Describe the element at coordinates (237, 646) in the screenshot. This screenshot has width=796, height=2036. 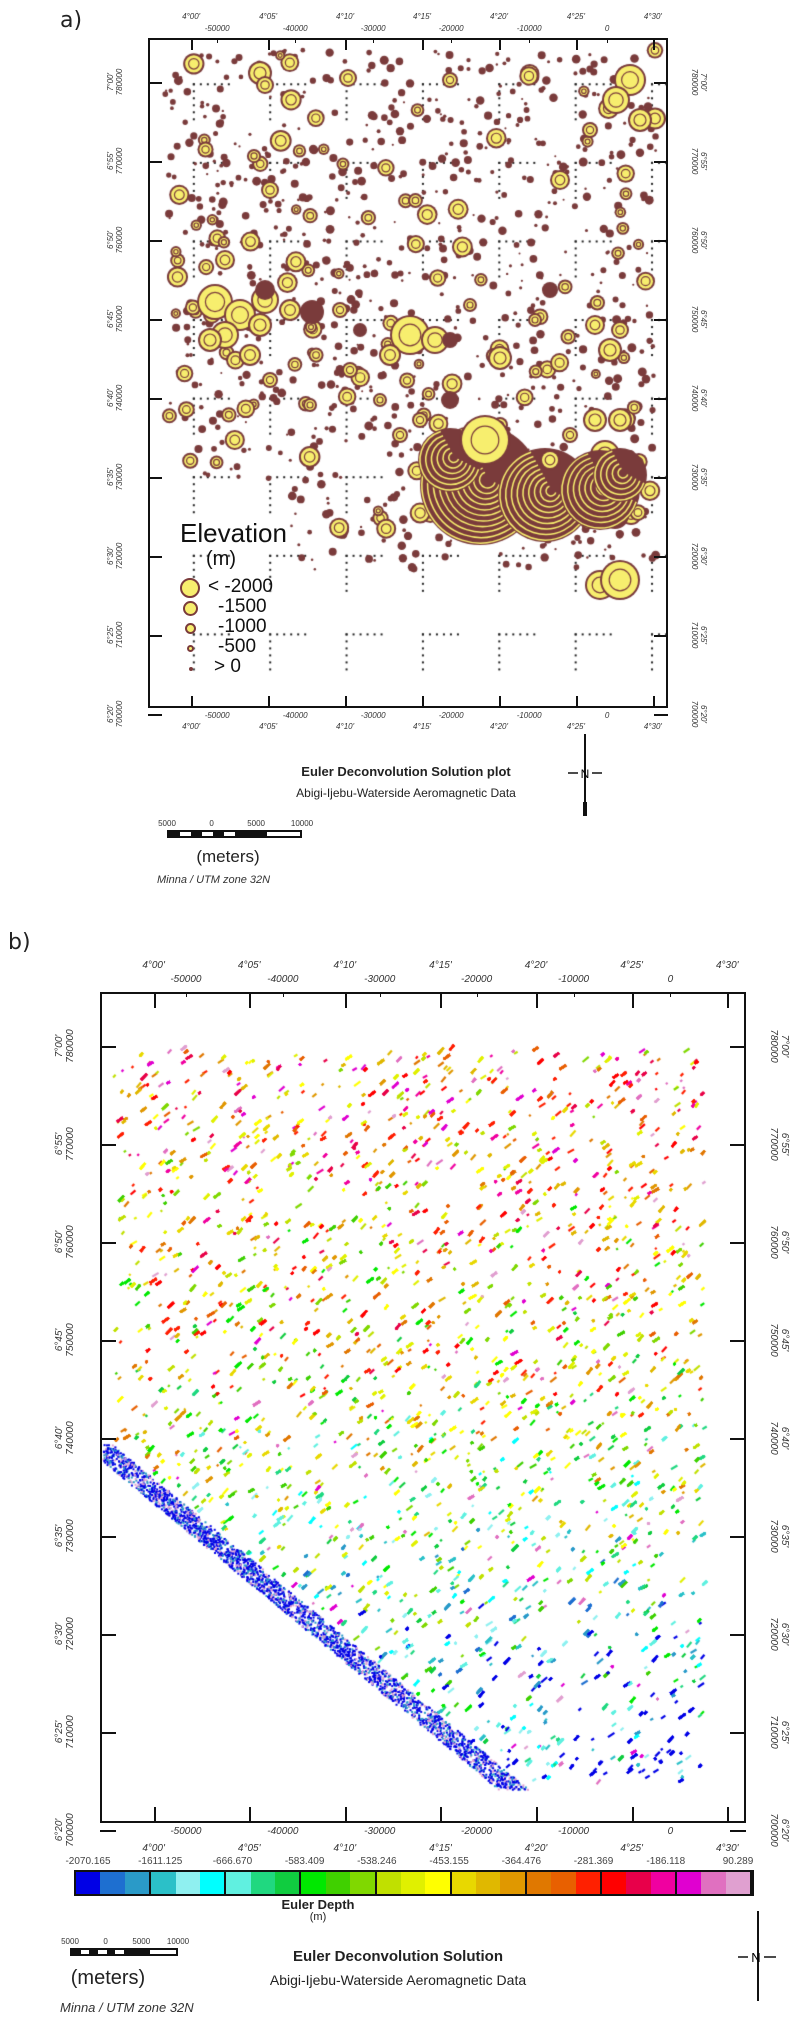
I see `legend-item-label: -500` at that location.